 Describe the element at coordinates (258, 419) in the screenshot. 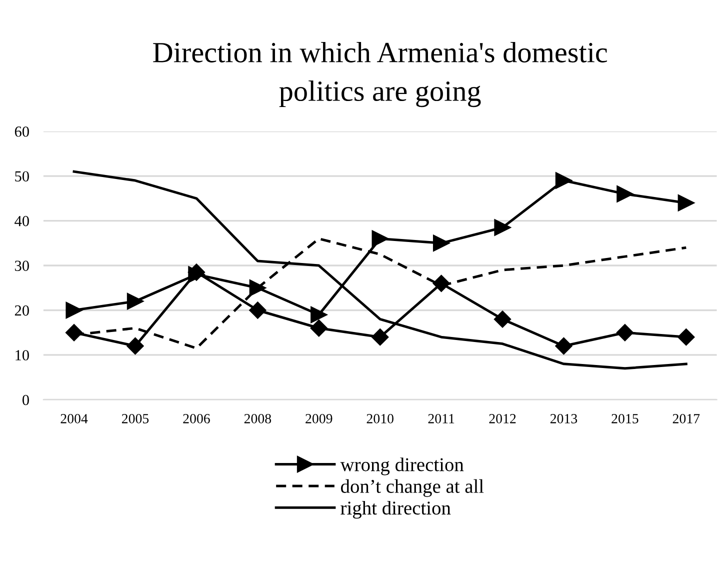

I see `x-tick-label: 2008` at that location.